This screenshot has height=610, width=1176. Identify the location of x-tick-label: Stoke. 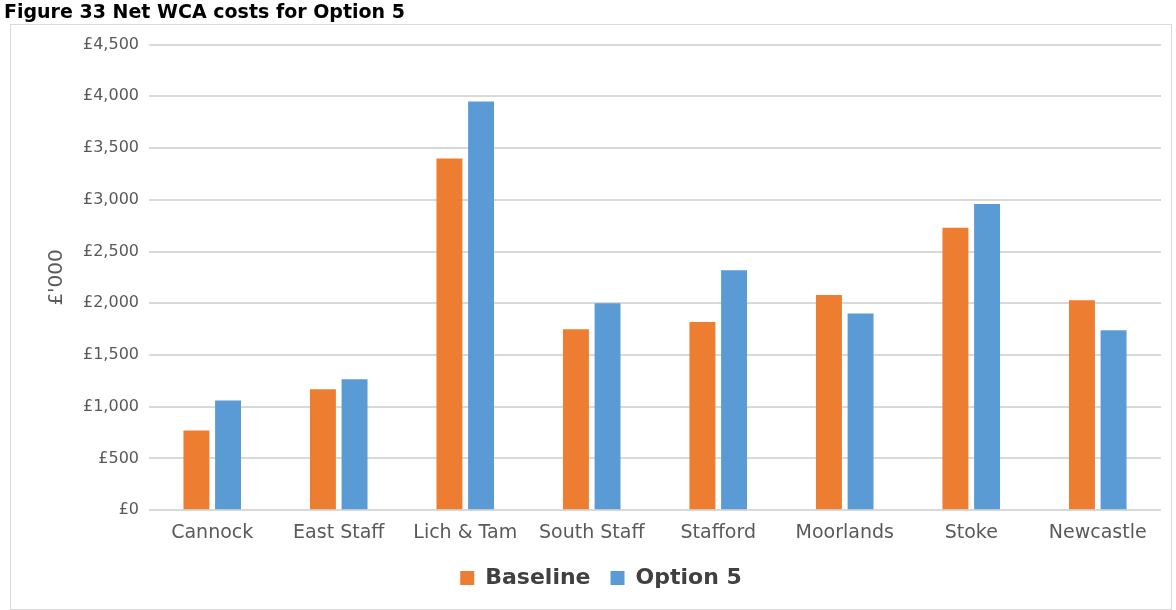
(971, 530).